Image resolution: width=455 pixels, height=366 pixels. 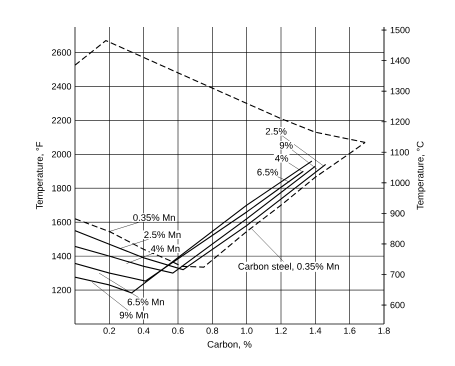 I want to click on x-tick-label: 0.2, so click(x=109, y=331).